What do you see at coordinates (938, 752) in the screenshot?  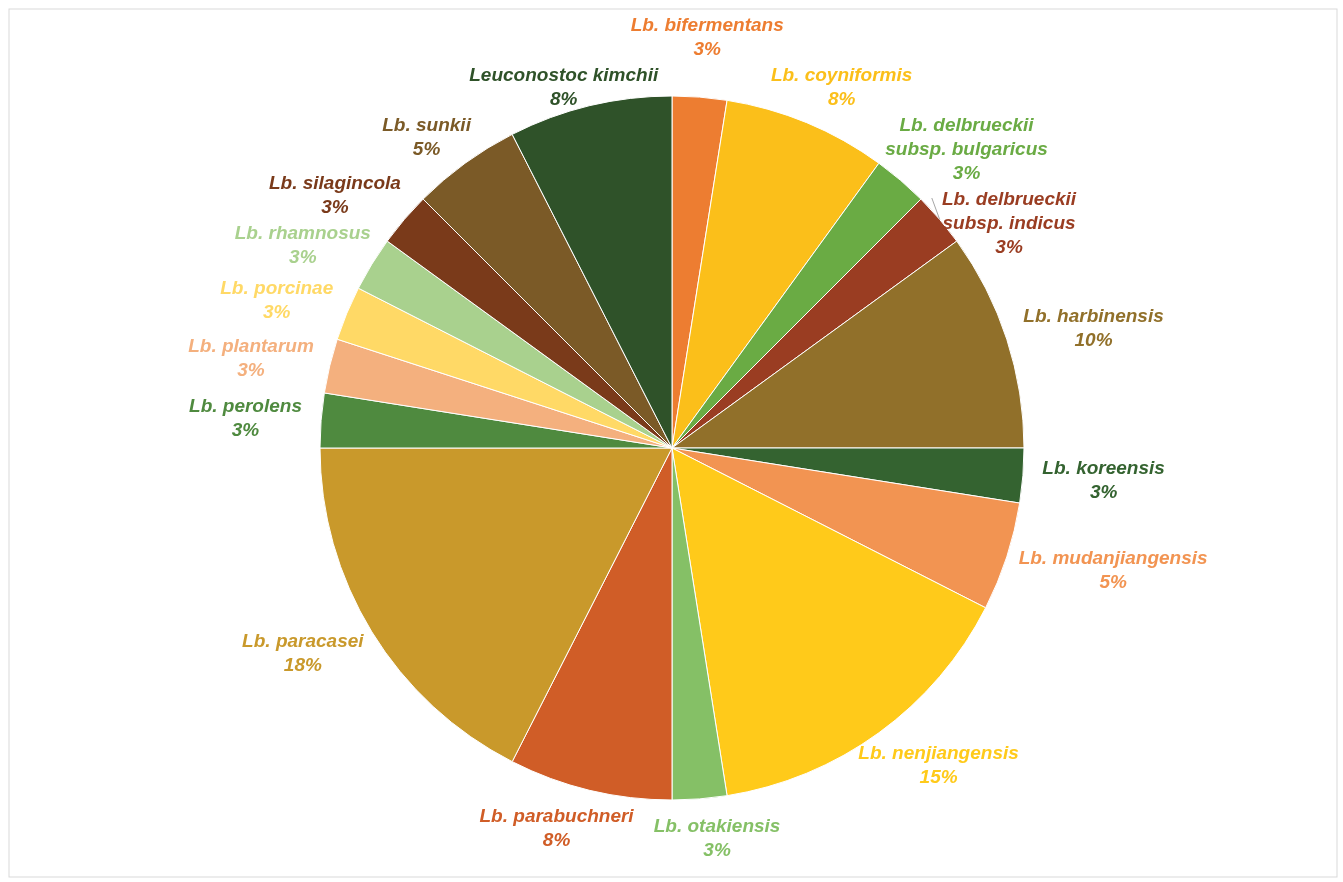 I see `slice-label: Lb. nenjiangensis` at bounding box center [938, 752].